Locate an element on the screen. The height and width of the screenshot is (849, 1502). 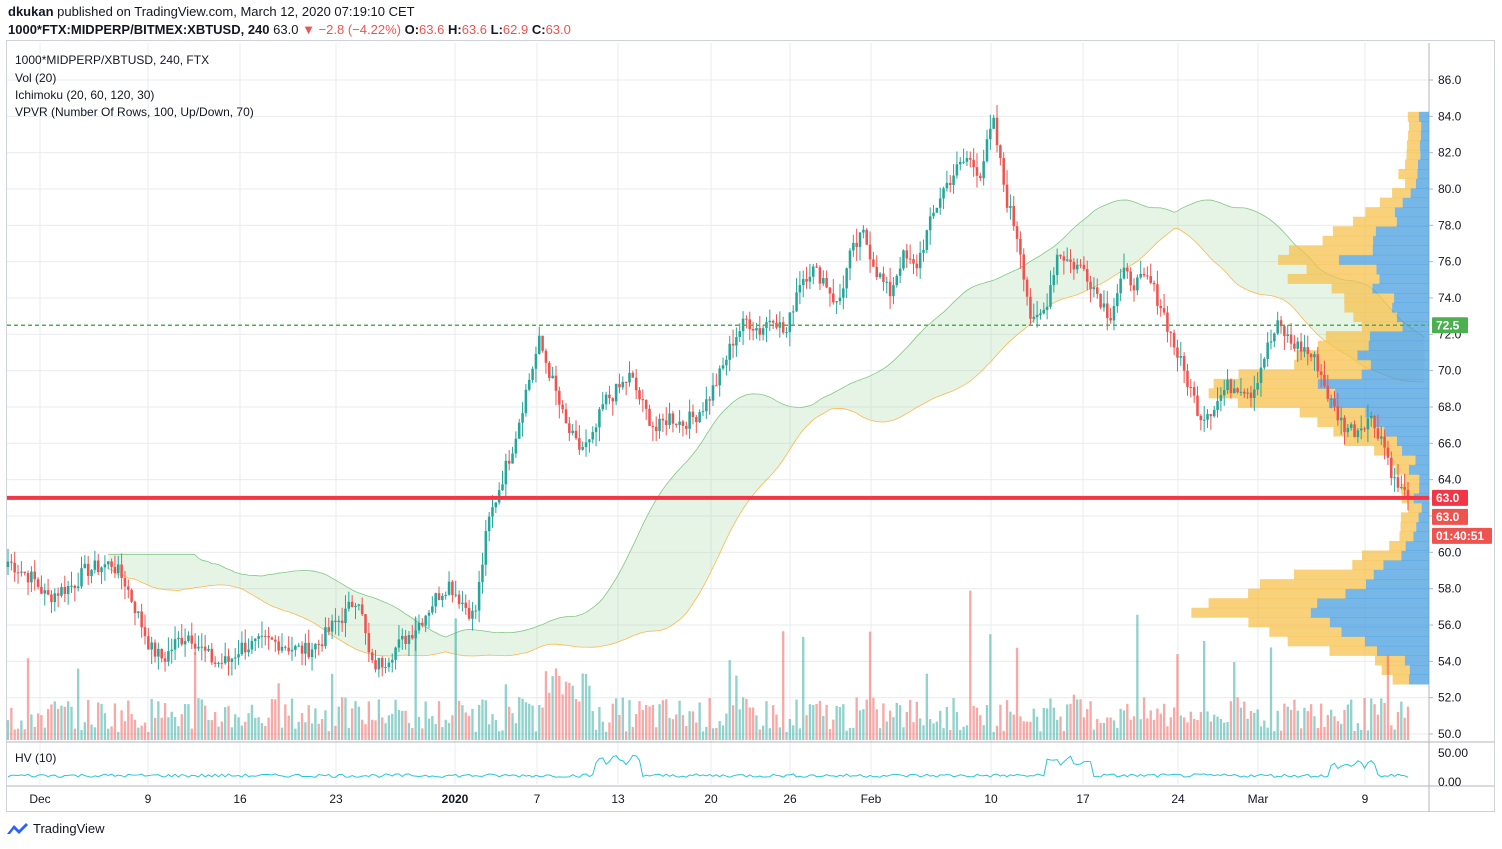
x-tick-label: Mar is located at coordinates (1258, 799).